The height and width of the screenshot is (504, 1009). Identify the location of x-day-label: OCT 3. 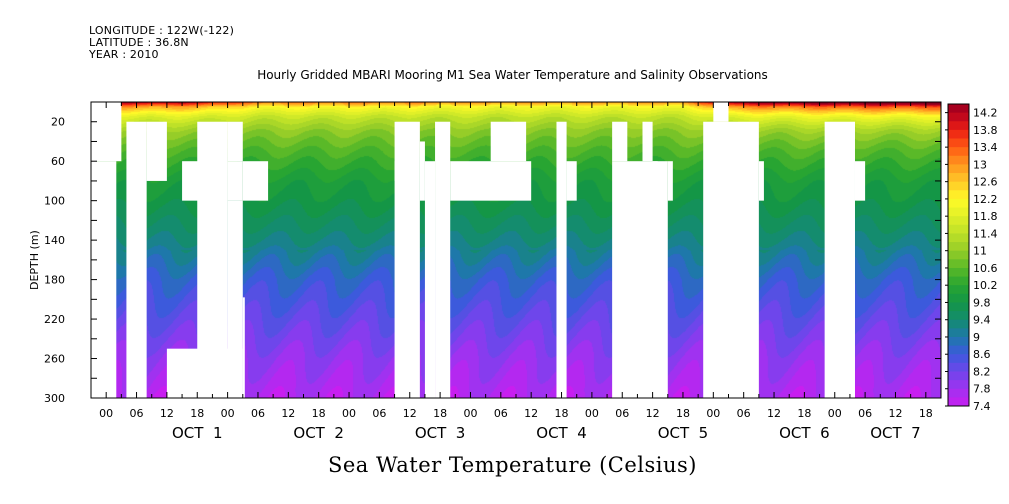
(440, 433).